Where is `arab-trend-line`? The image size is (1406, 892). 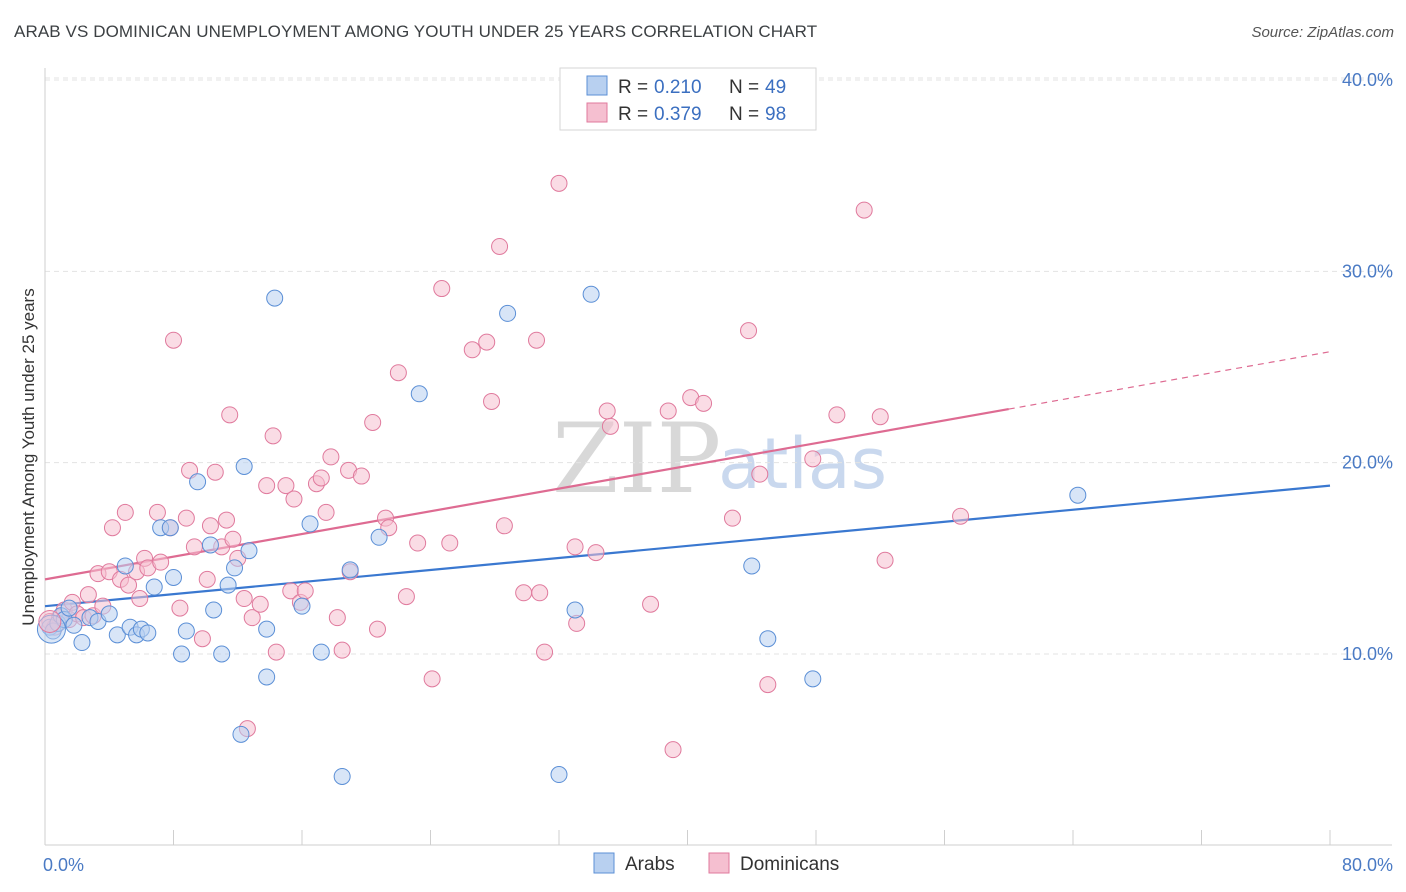
arab-trend-line is located at coordinates (687, 546).